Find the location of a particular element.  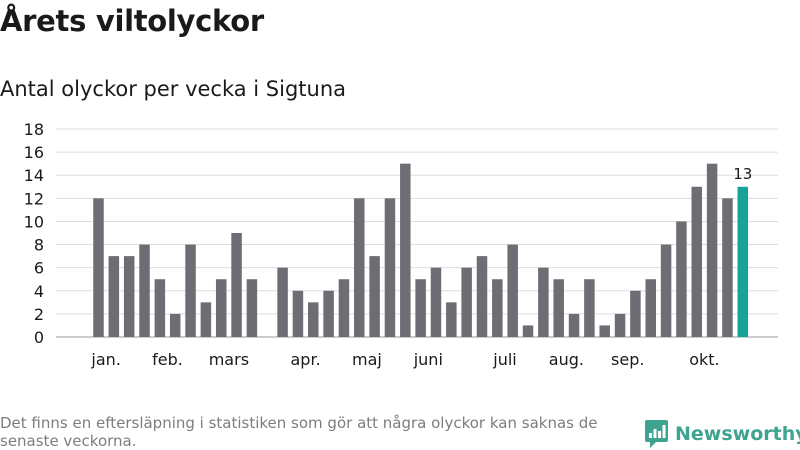

x-tick-label: sep. is located at coordinates (627, 359).